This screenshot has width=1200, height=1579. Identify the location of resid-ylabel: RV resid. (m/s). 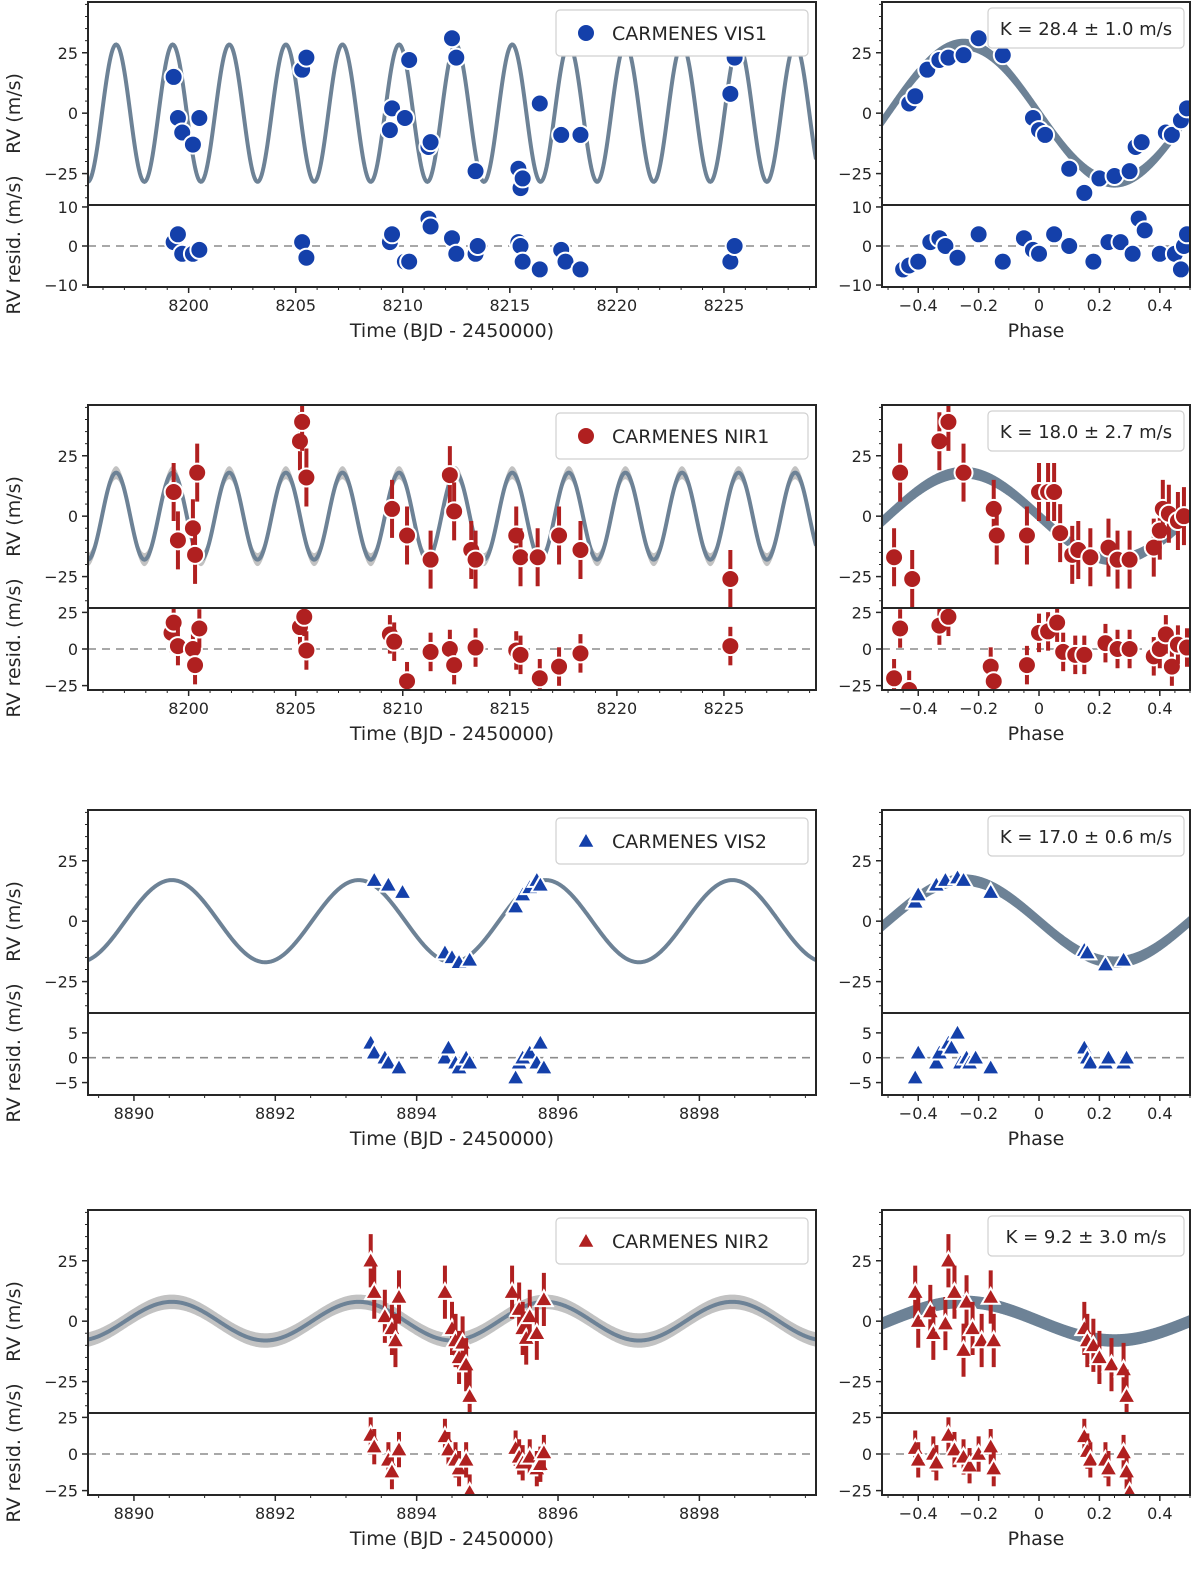
(14, 244).